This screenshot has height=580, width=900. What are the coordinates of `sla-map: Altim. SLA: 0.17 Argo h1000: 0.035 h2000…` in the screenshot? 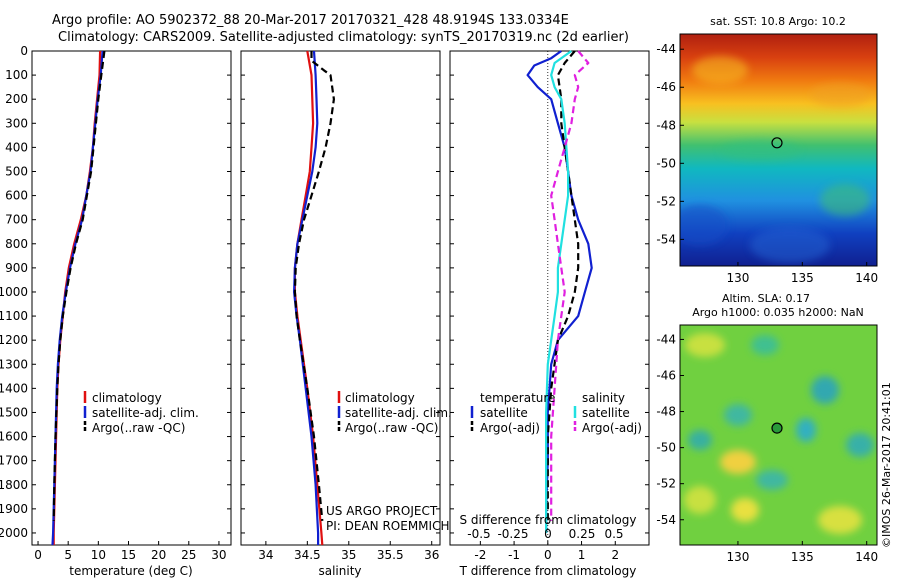 It's located at (767, 428).